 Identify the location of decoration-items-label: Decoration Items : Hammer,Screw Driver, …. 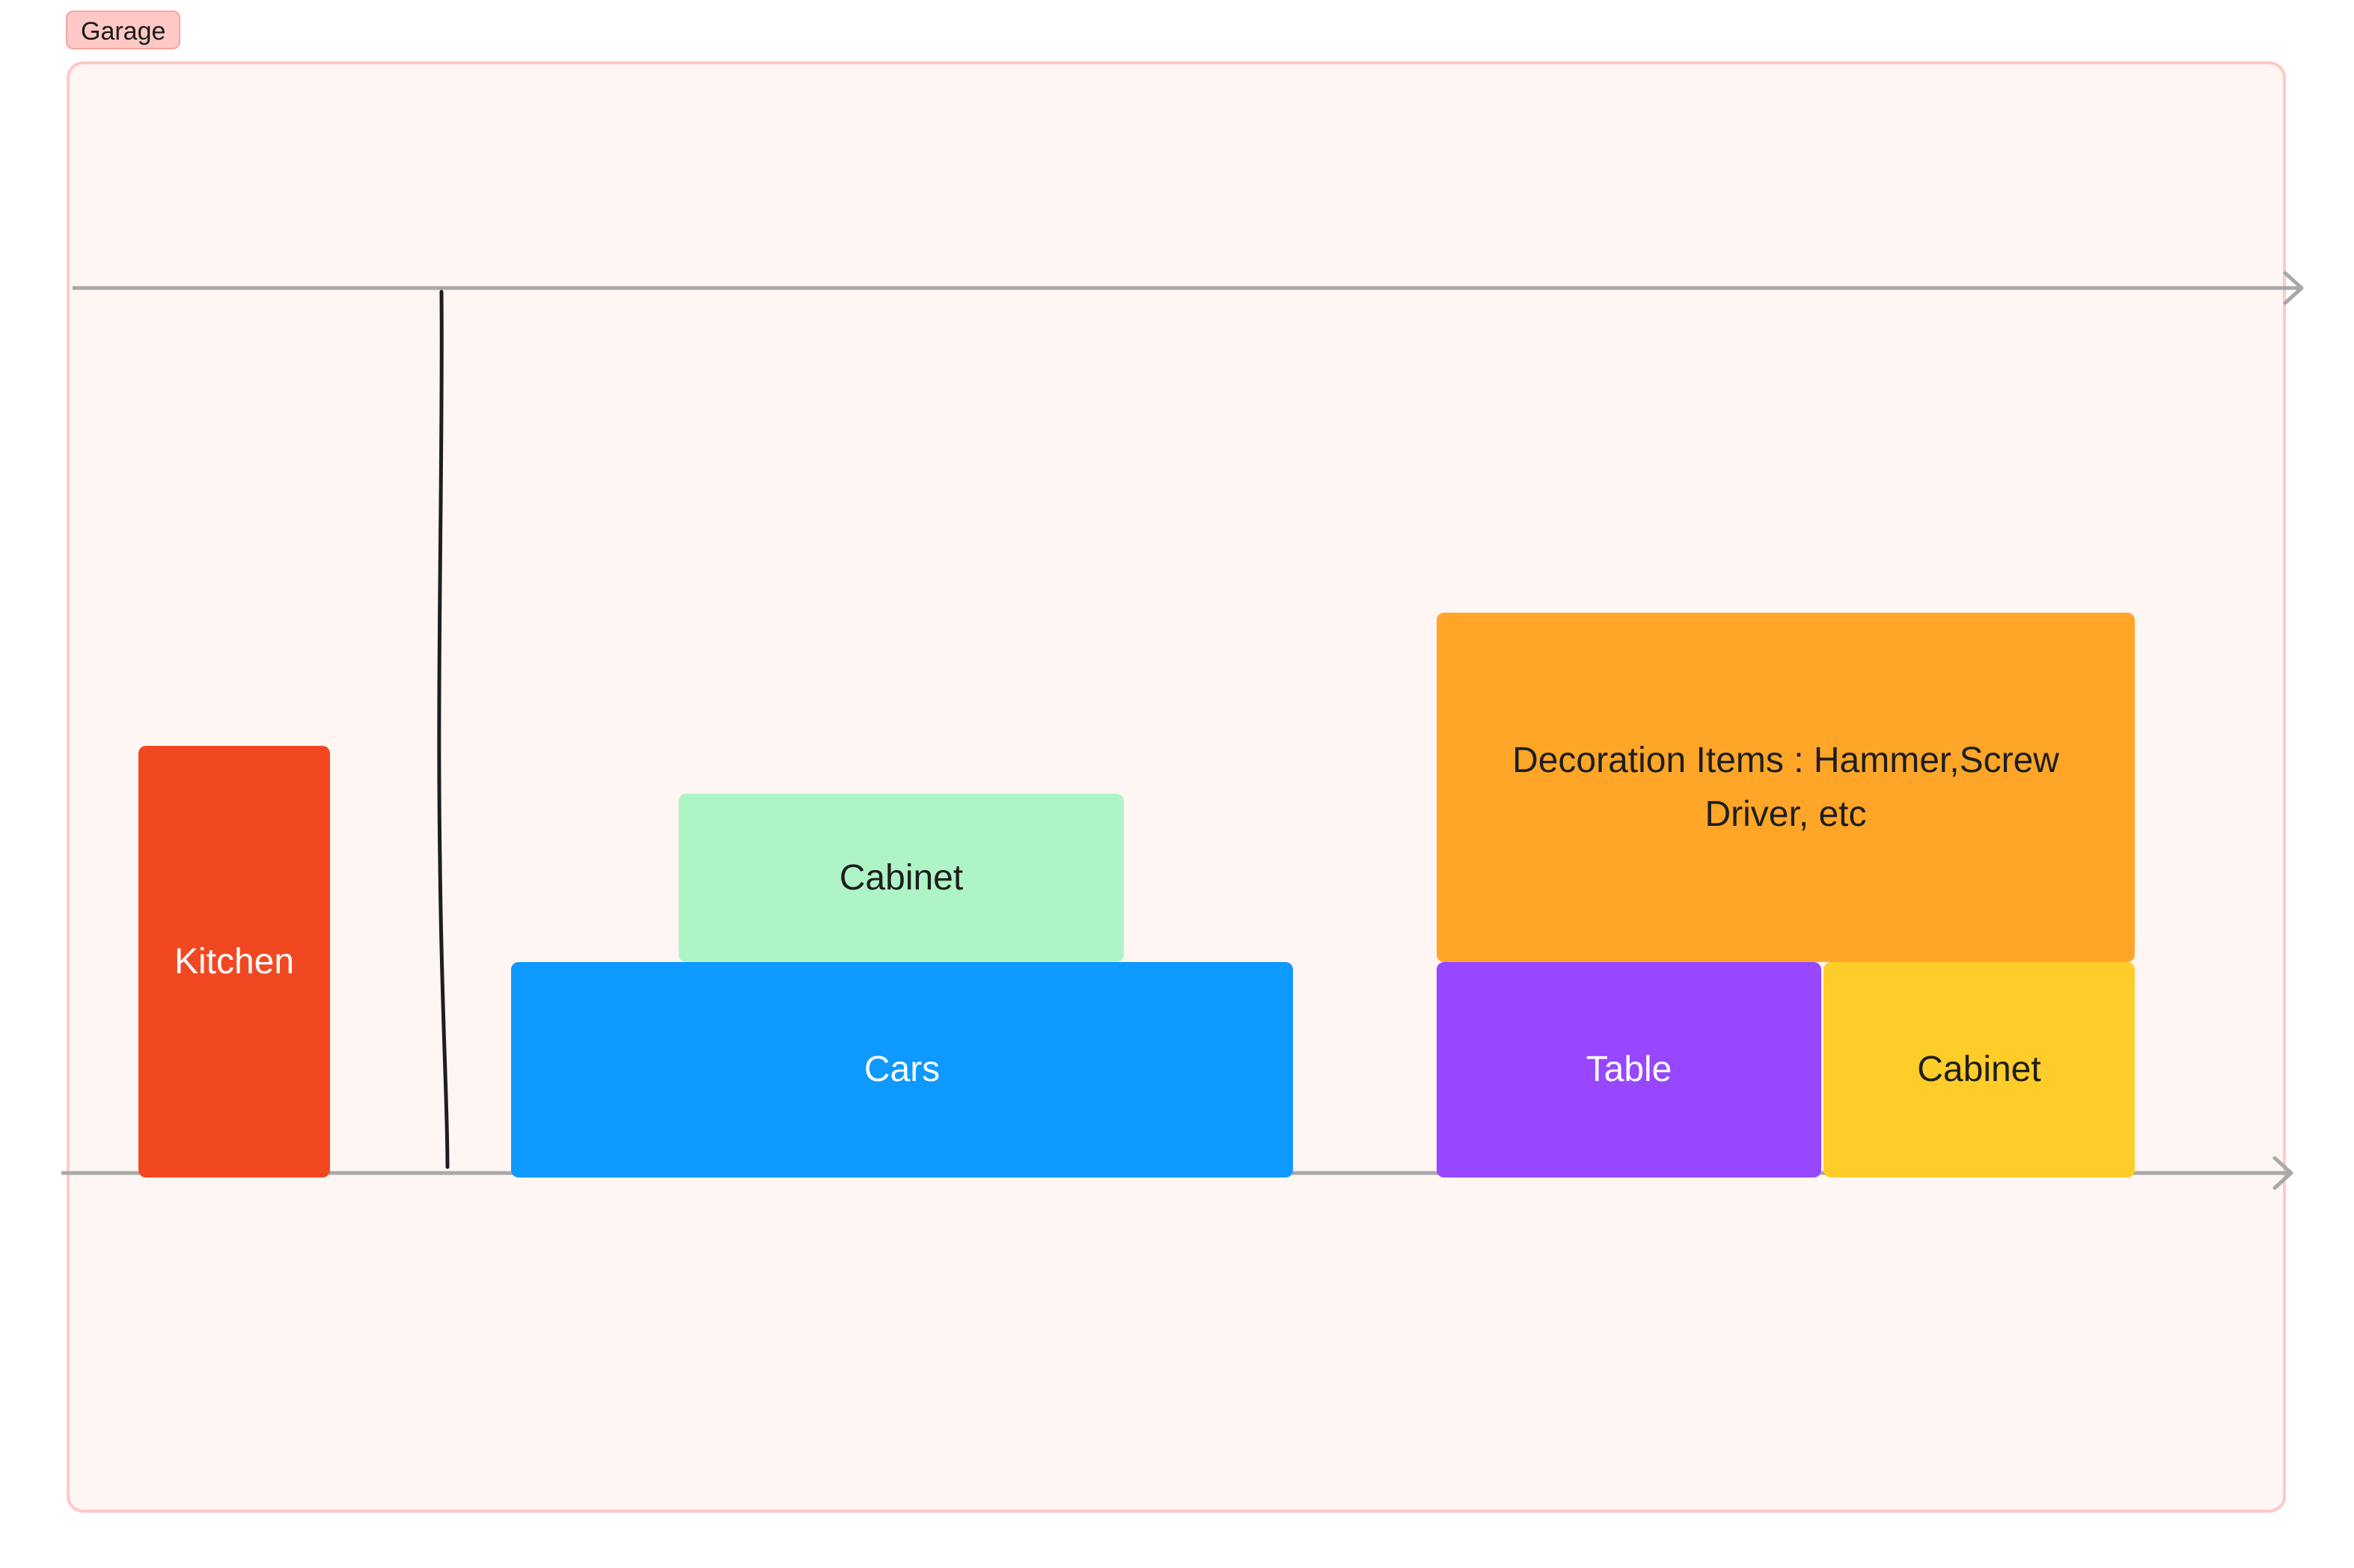
(1785, 787).